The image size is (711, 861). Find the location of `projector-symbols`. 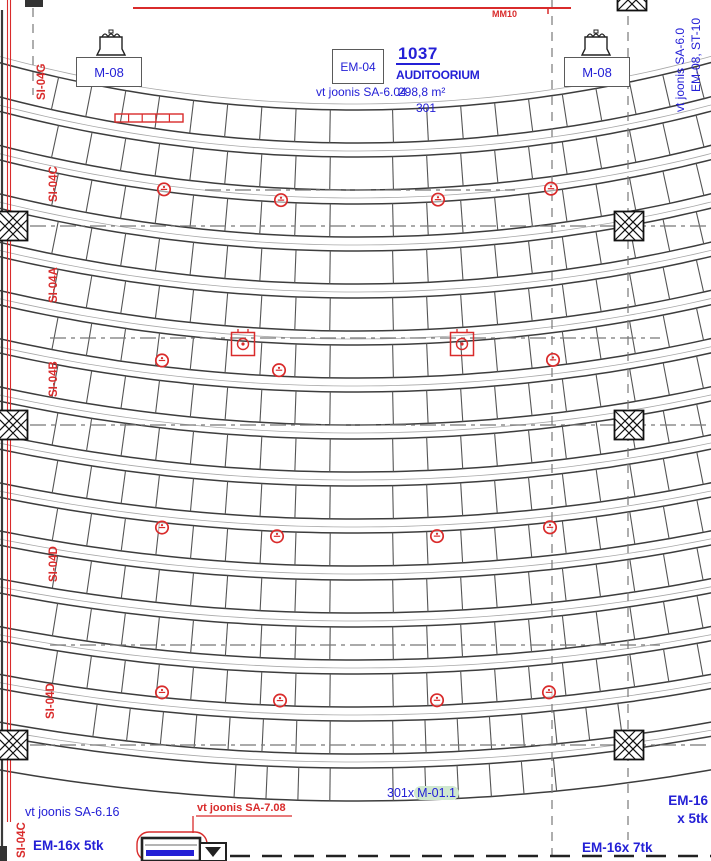

projector-symbols is located at coordinates (352, 343).